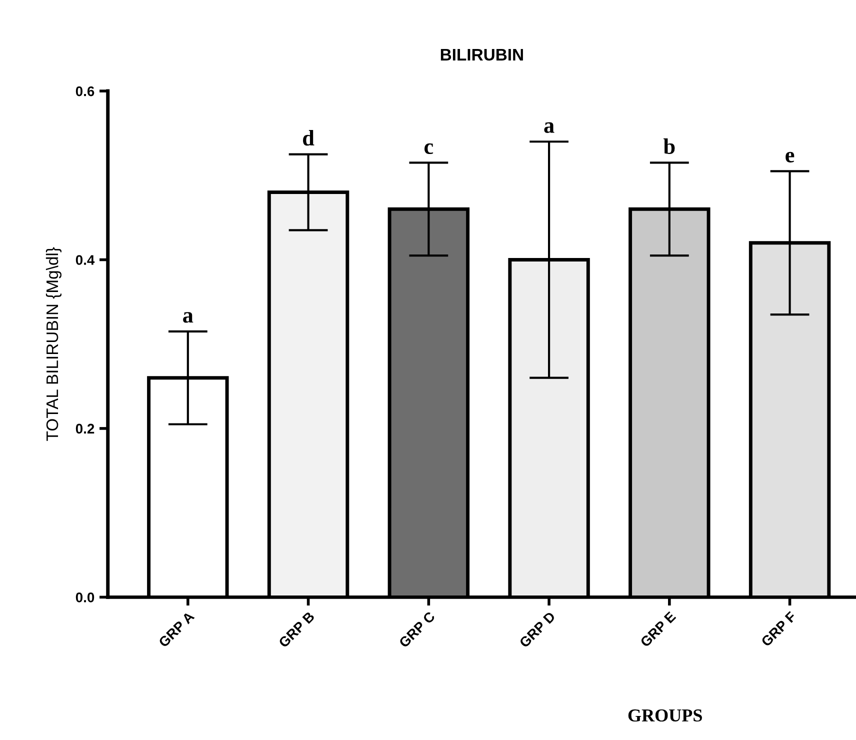  What do you see at coordinates (85, 260) in the screenshot?
I see `y-tick-label: 0.4` at bounding box center [85, 260].